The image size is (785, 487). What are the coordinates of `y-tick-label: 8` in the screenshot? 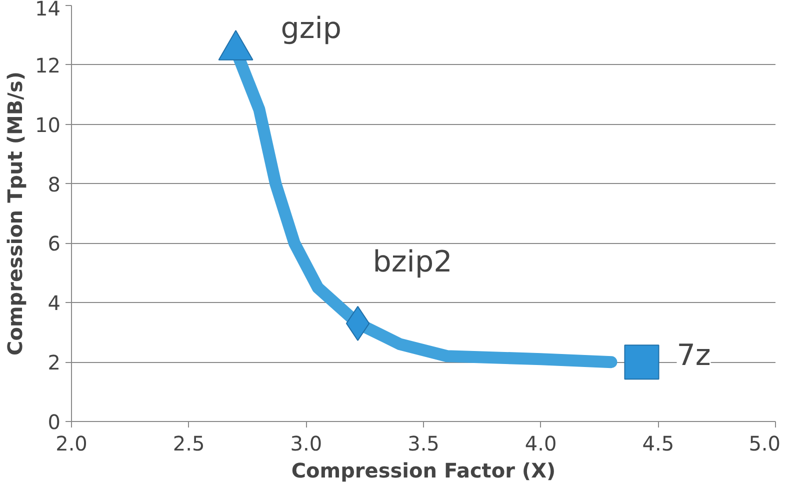 It's located at (54, 184).